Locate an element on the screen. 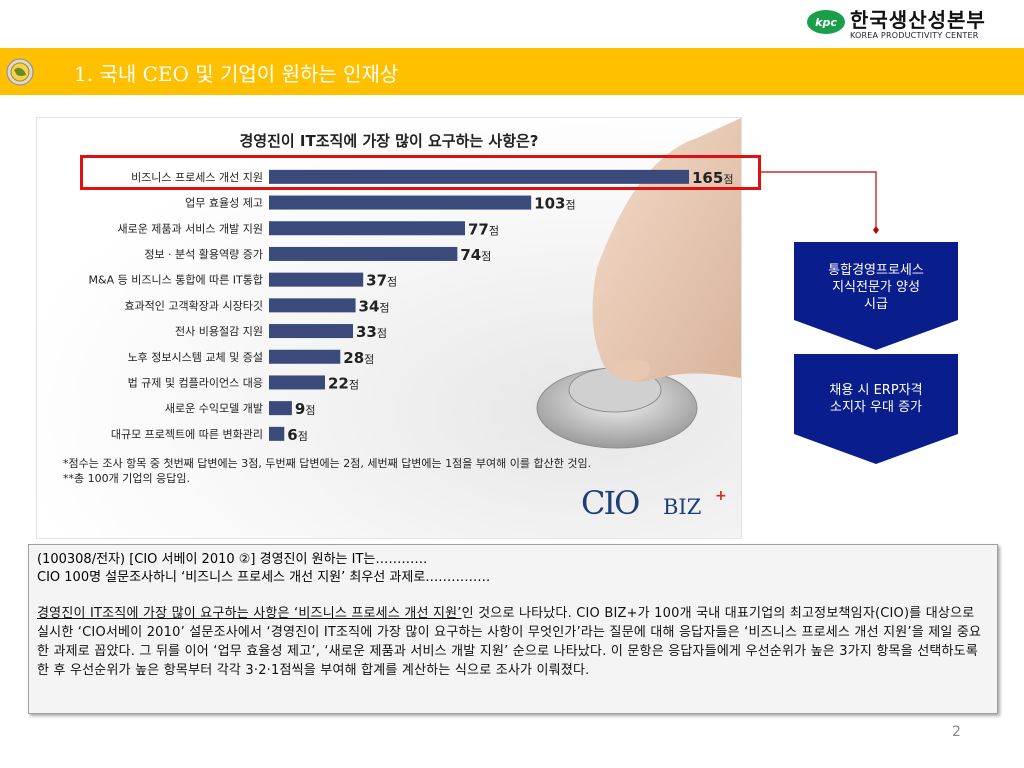 The height and width of the screenshot is (768, 1024). page-title: 1. 국내 CEO 및 기업이 원하는 인재상 is located at coordinates (236, 74).